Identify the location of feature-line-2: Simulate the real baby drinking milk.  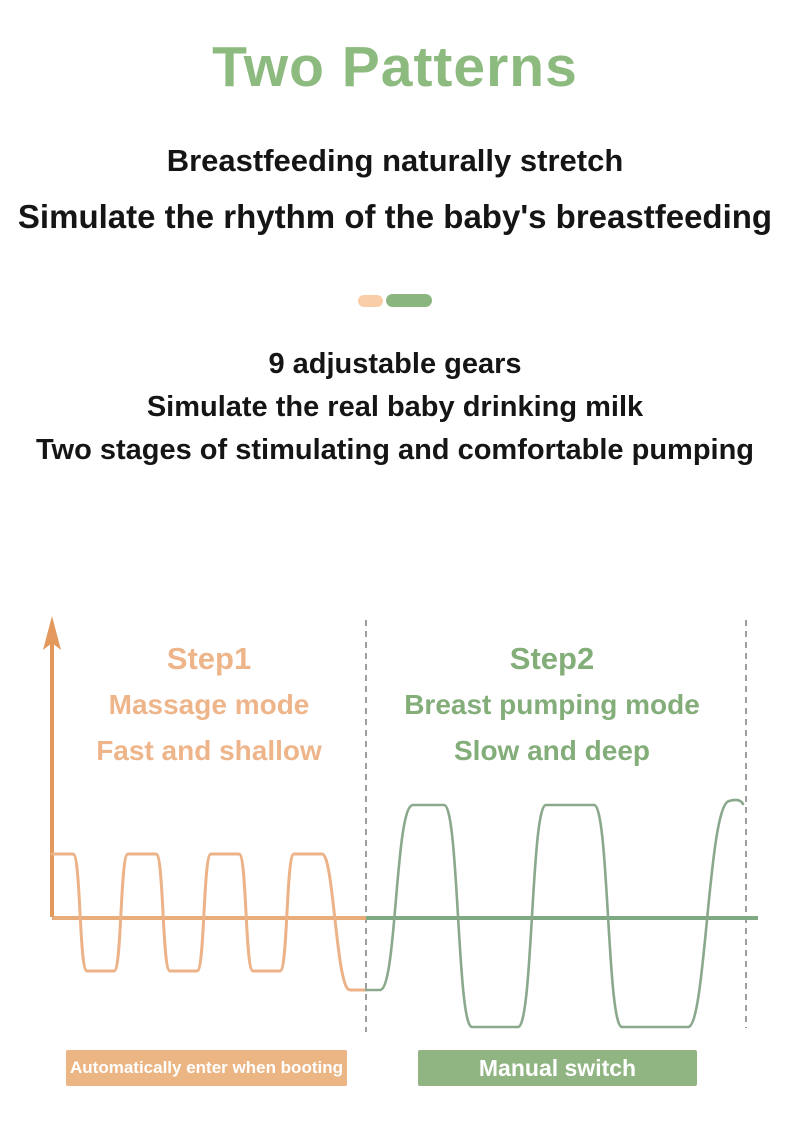
(395, 407).